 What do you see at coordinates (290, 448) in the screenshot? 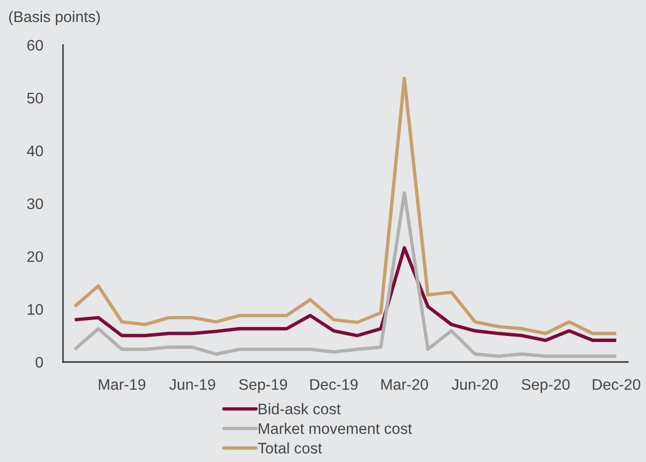
I see `legend-label: Total cost` at bounding box center [290, 448].